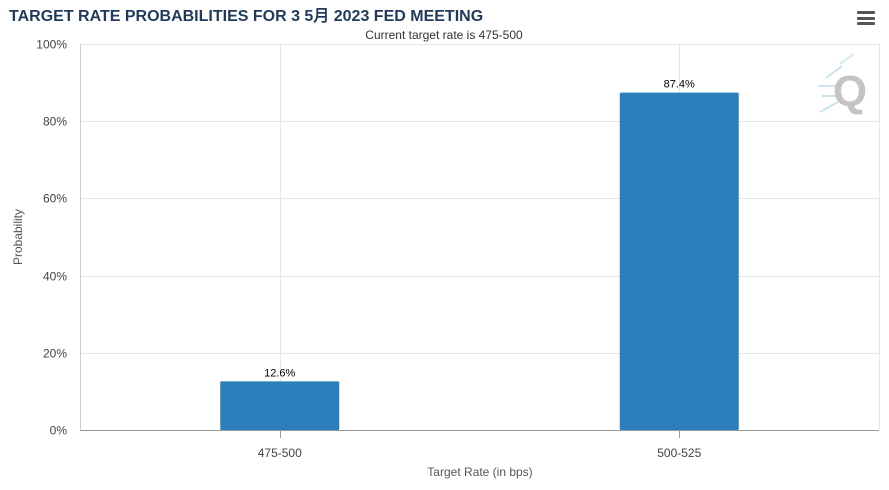 Image resolution: width=889 pixels, height=490 pixels. Describe the element at coordinates (59, 431) in the screenshot. I see `y-tick-label: 0%` at that location.